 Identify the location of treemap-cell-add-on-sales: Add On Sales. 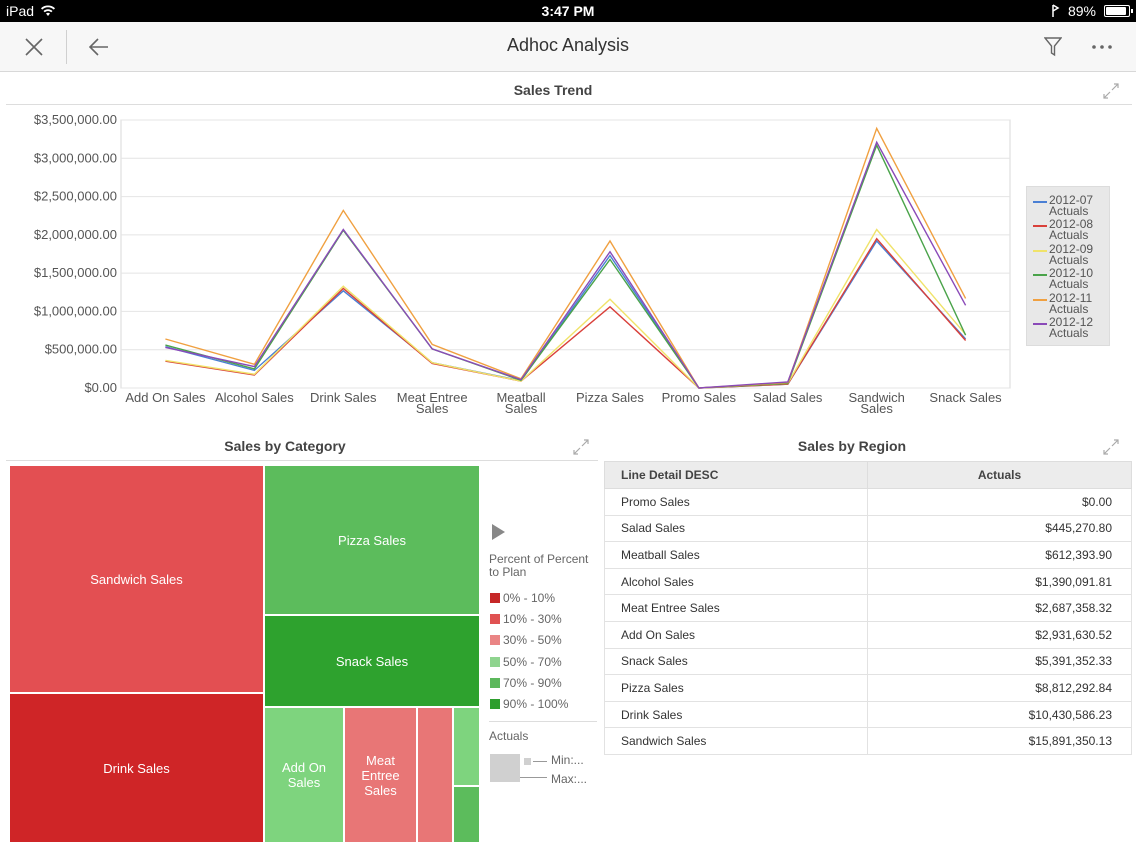
(304, 775).